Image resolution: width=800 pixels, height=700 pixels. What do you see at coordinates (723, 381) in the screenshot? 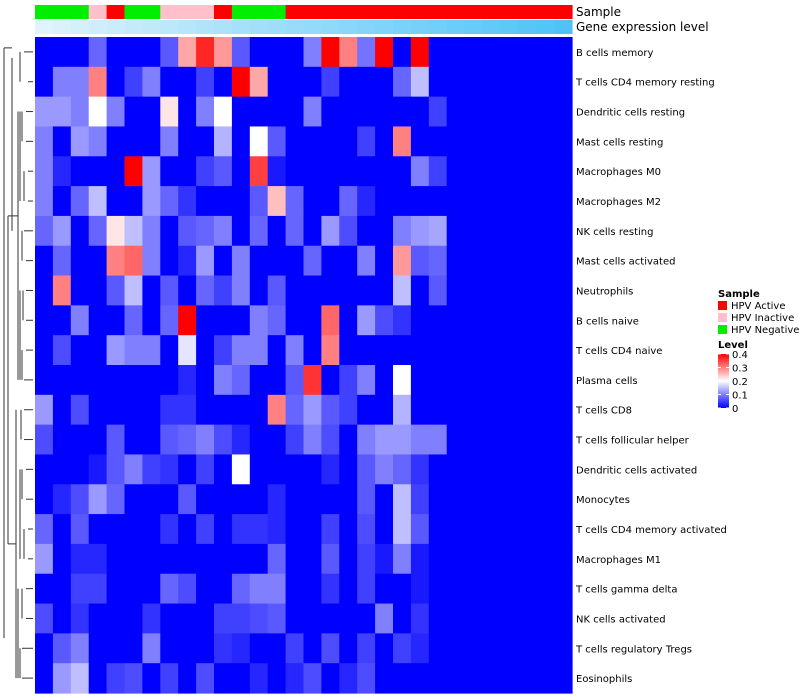
I see `level-colorbar` at bounding box center [723, 381].